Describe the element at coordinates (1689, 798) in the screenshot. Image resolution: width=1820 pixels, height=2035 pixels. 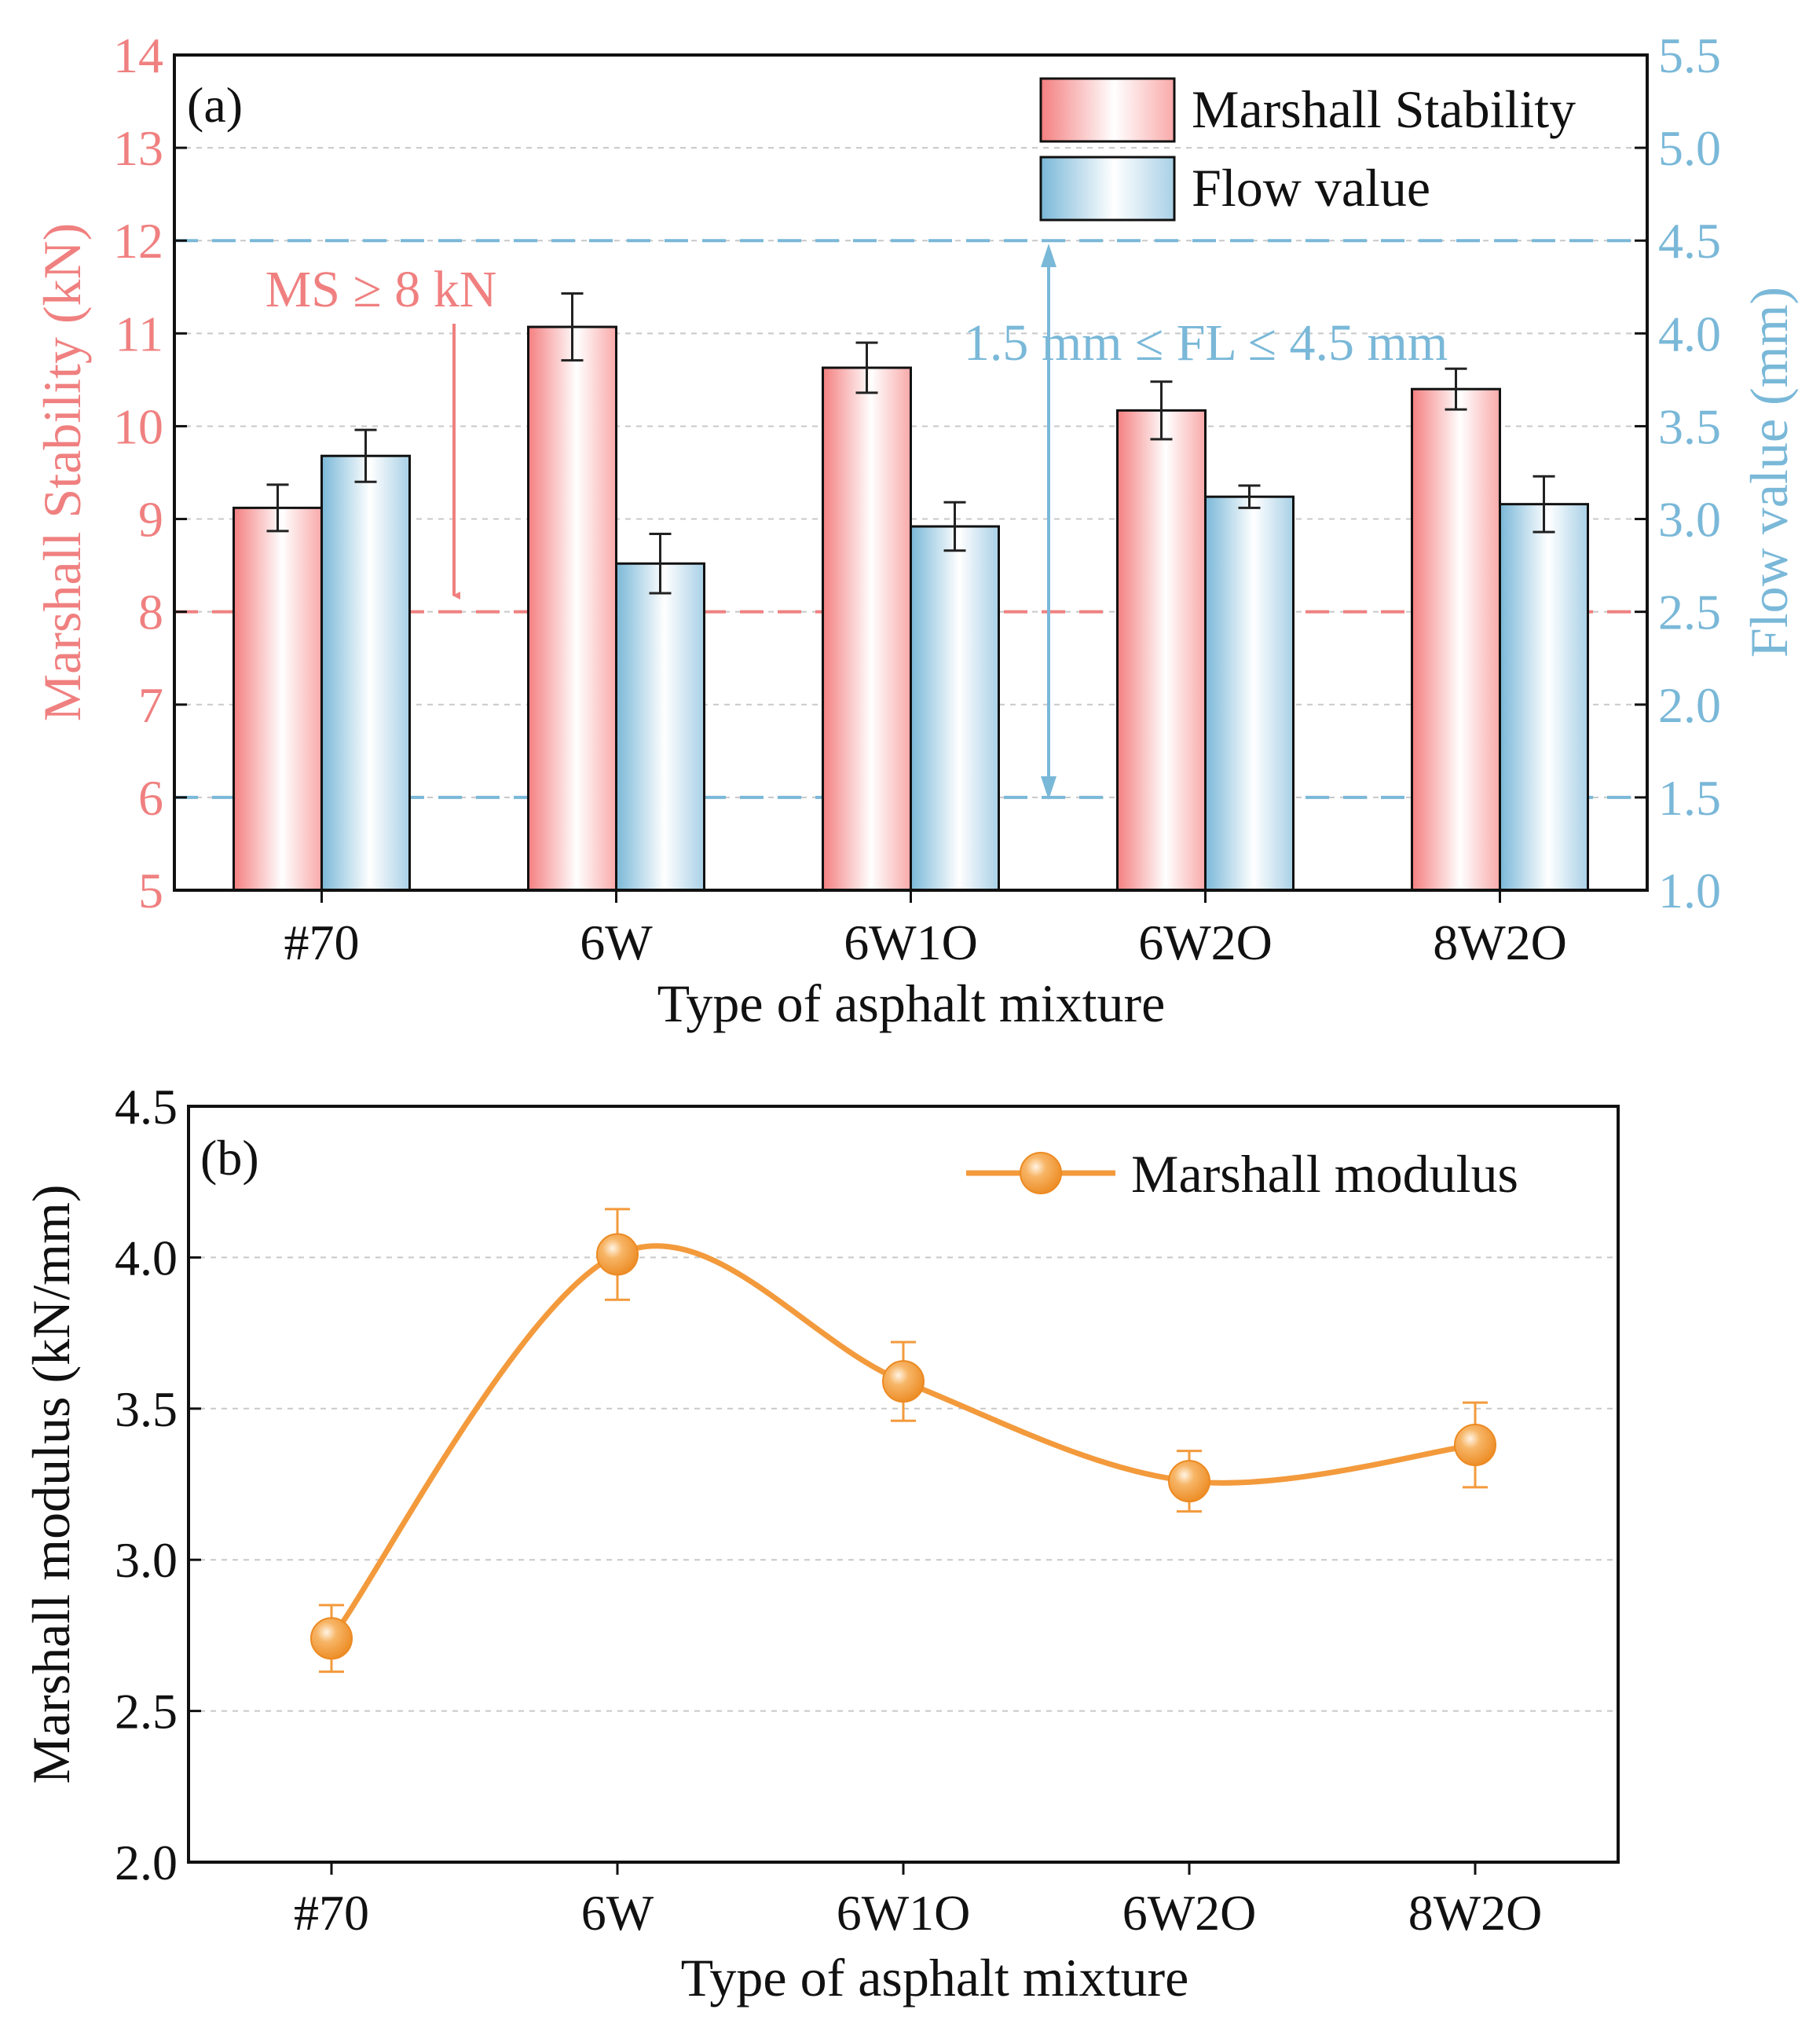
I see `panel-a-right-tick-label: 1.5` at that location.